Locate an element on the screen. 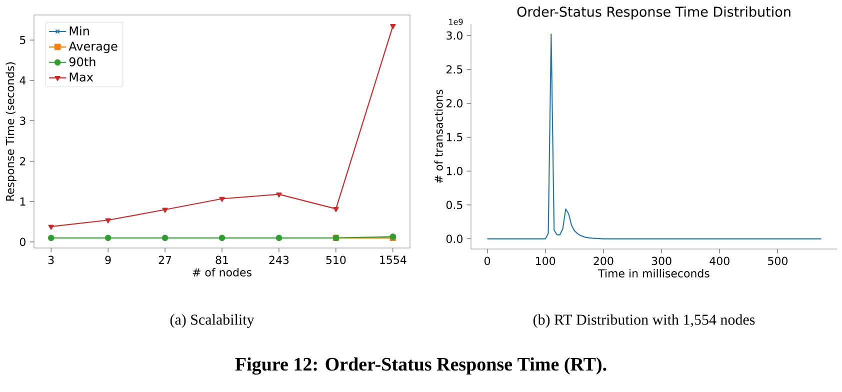  y-tick-label: 1.5 is located at coordinates (454, 137).